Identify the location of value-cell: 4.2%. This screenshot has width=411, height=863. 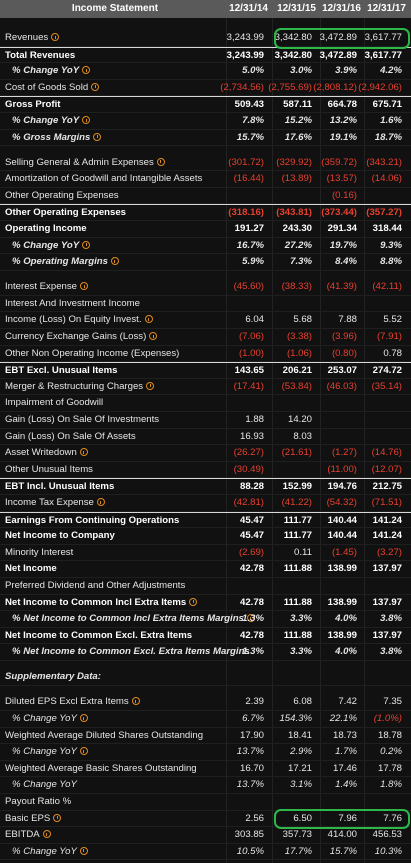
(391, 71).